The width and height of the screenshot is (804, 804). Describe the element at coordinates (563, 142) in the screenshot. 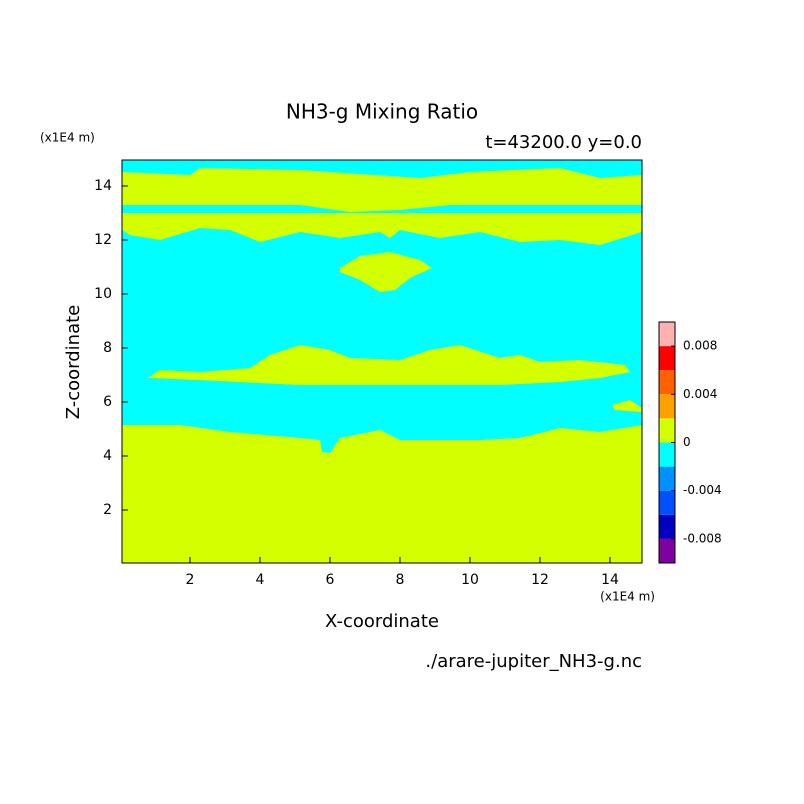

I see `subtitle: t=43200.0 y=0.0` at that location.